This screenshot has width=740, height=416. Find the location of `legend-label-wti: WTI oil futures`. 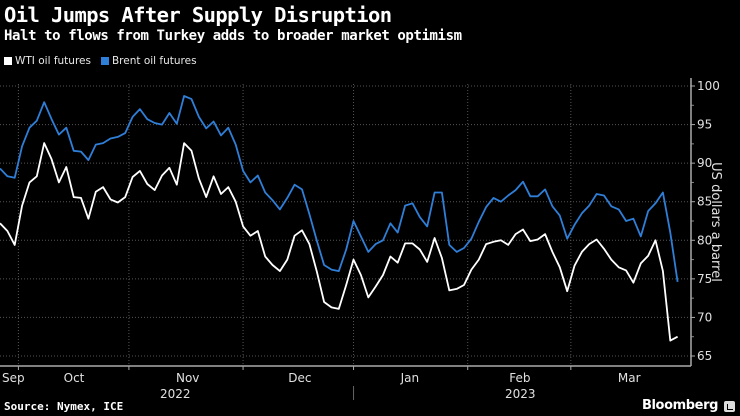

legend-label-wti: WTI oil futures is located at coordinates (53, 61).